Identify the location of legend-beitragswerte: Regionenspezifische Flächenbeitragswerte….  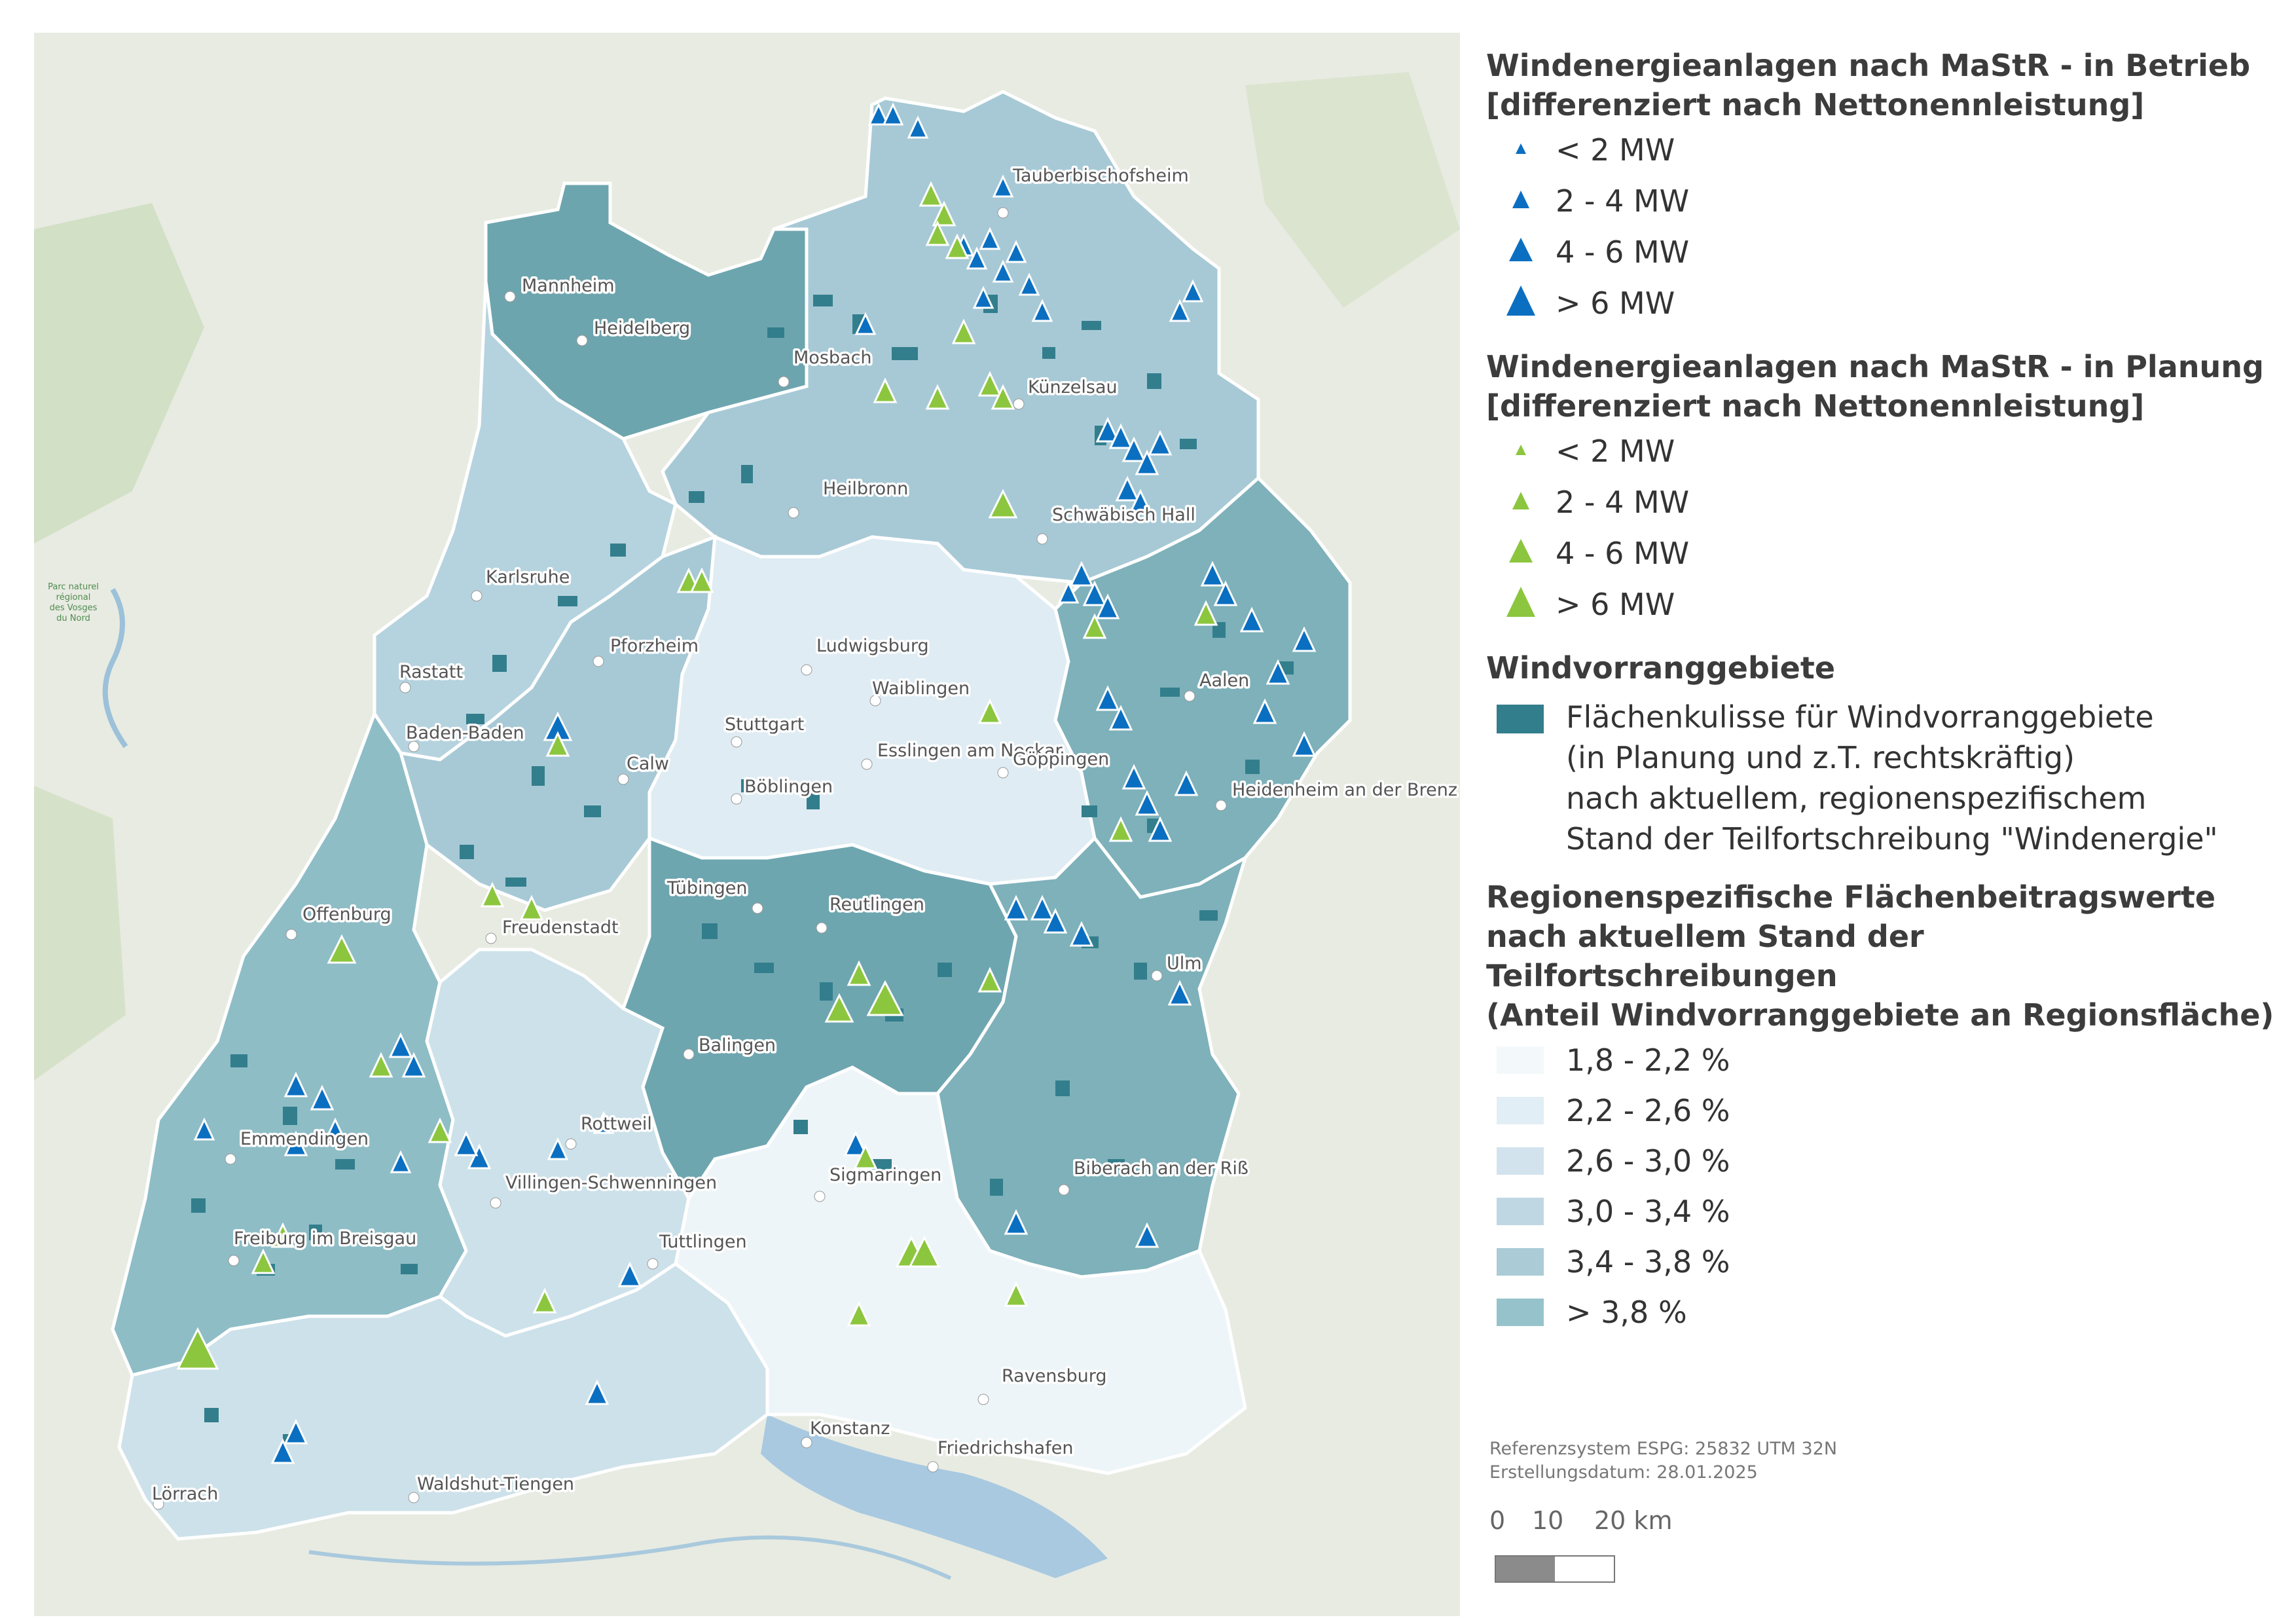
(1885, 1107).